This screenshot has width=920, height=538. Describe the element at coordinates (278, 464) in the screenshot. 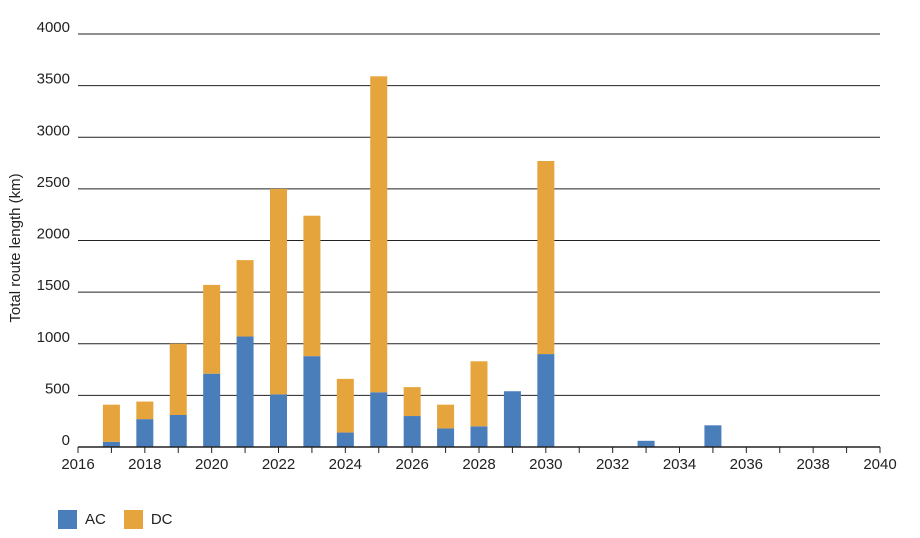

I see `x-tick-label-2022: 2022` at that location.